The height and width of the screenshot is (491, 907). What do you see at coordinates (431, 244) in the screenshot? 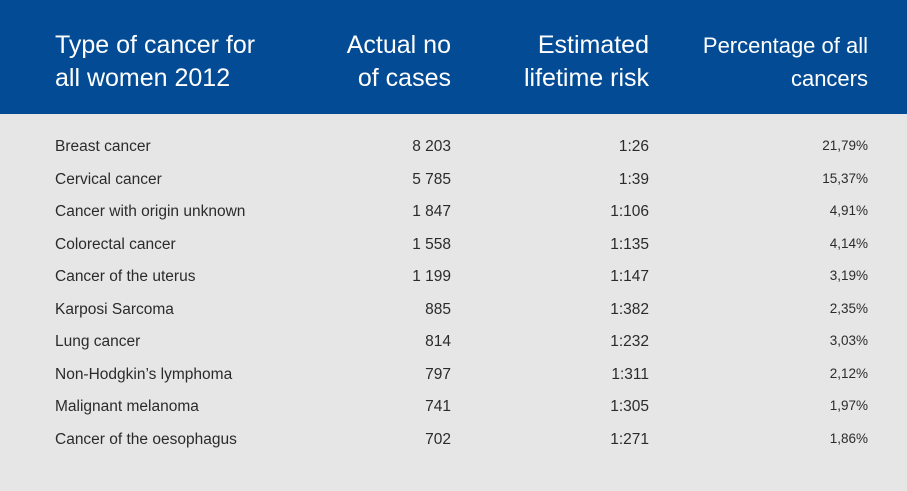
I see `cell-cases: 1 558` at bounding box center [431, 244].